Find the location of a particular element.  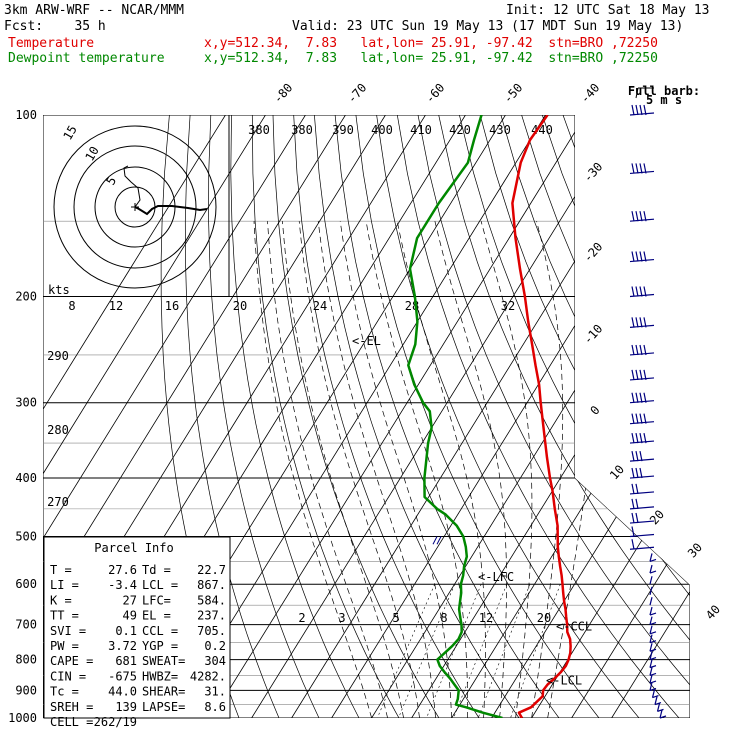

parcel-info-value: 22.7 is located at coordinates (211, 570).